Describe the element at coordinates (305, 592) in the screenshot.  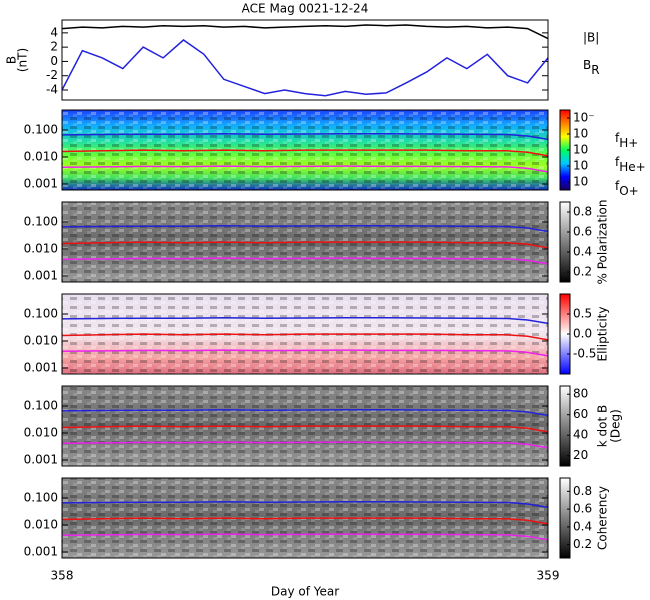
I see `x-axis-label: Day of Year` at that location.